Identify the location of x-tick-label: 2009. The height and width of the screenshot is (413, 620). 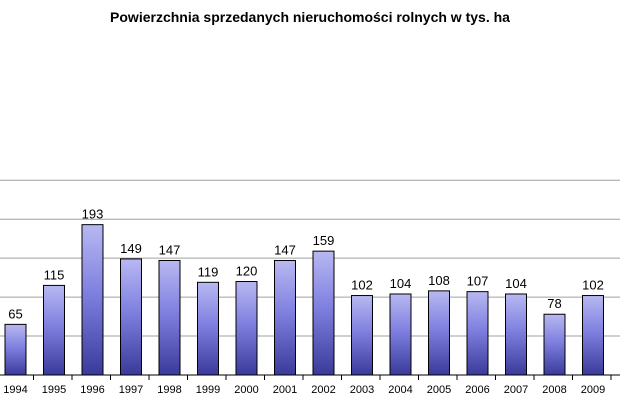
(593, 390).